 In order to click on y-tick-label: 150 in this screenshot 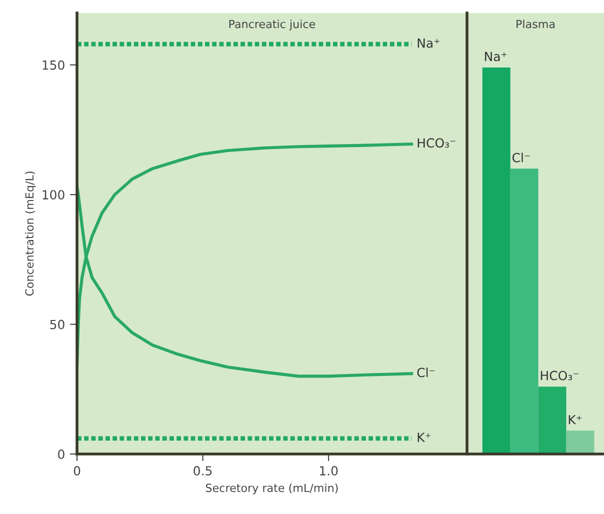, I will do `click(53, 65)`.